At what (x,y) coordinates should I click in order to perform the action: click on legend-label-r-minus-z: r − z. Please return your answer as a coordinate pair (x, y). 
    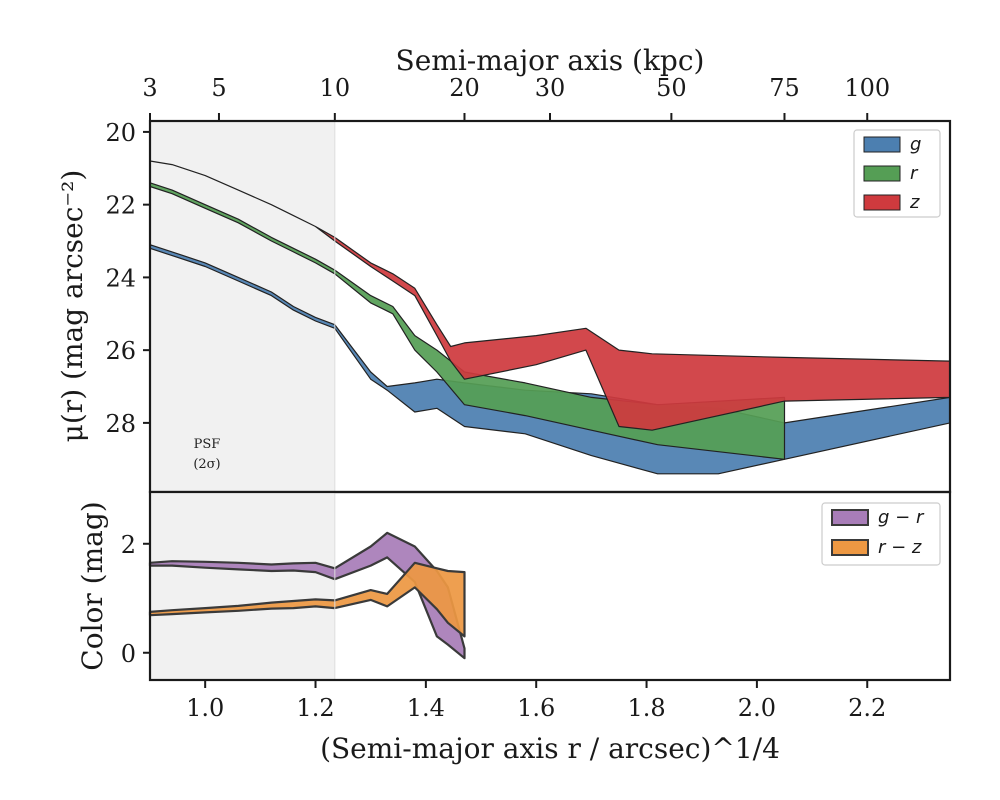
    Looking at the image, I should click on (900, 547).